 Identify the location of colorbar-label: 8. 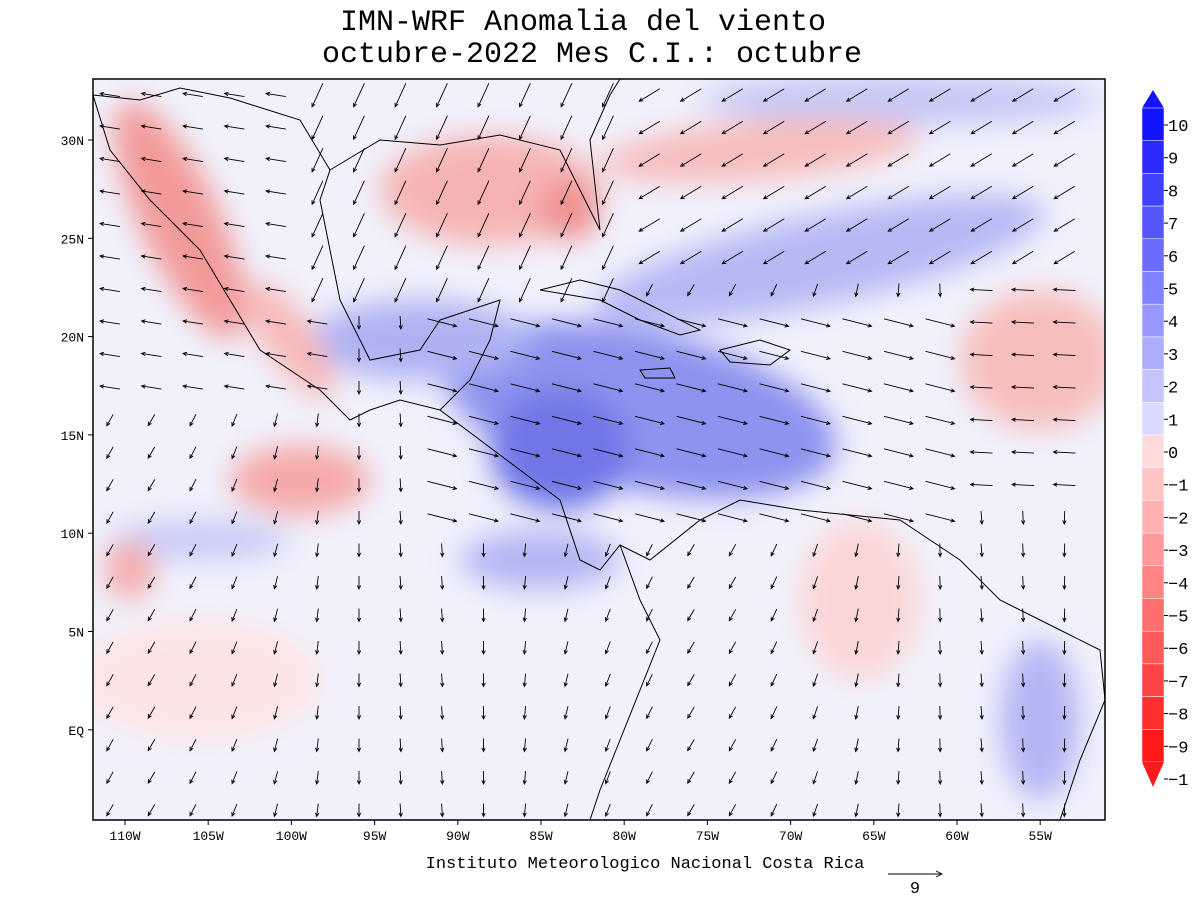
(1173, 192).